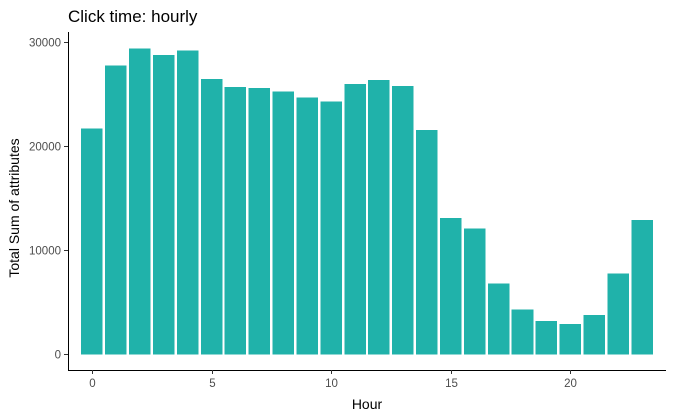 The height and width of the screenshot is (417, 676). What do you see at coordinates (367, 404) in the screenshot?
I see `x-axis-title: Hour` at bounding box center [367, 404].